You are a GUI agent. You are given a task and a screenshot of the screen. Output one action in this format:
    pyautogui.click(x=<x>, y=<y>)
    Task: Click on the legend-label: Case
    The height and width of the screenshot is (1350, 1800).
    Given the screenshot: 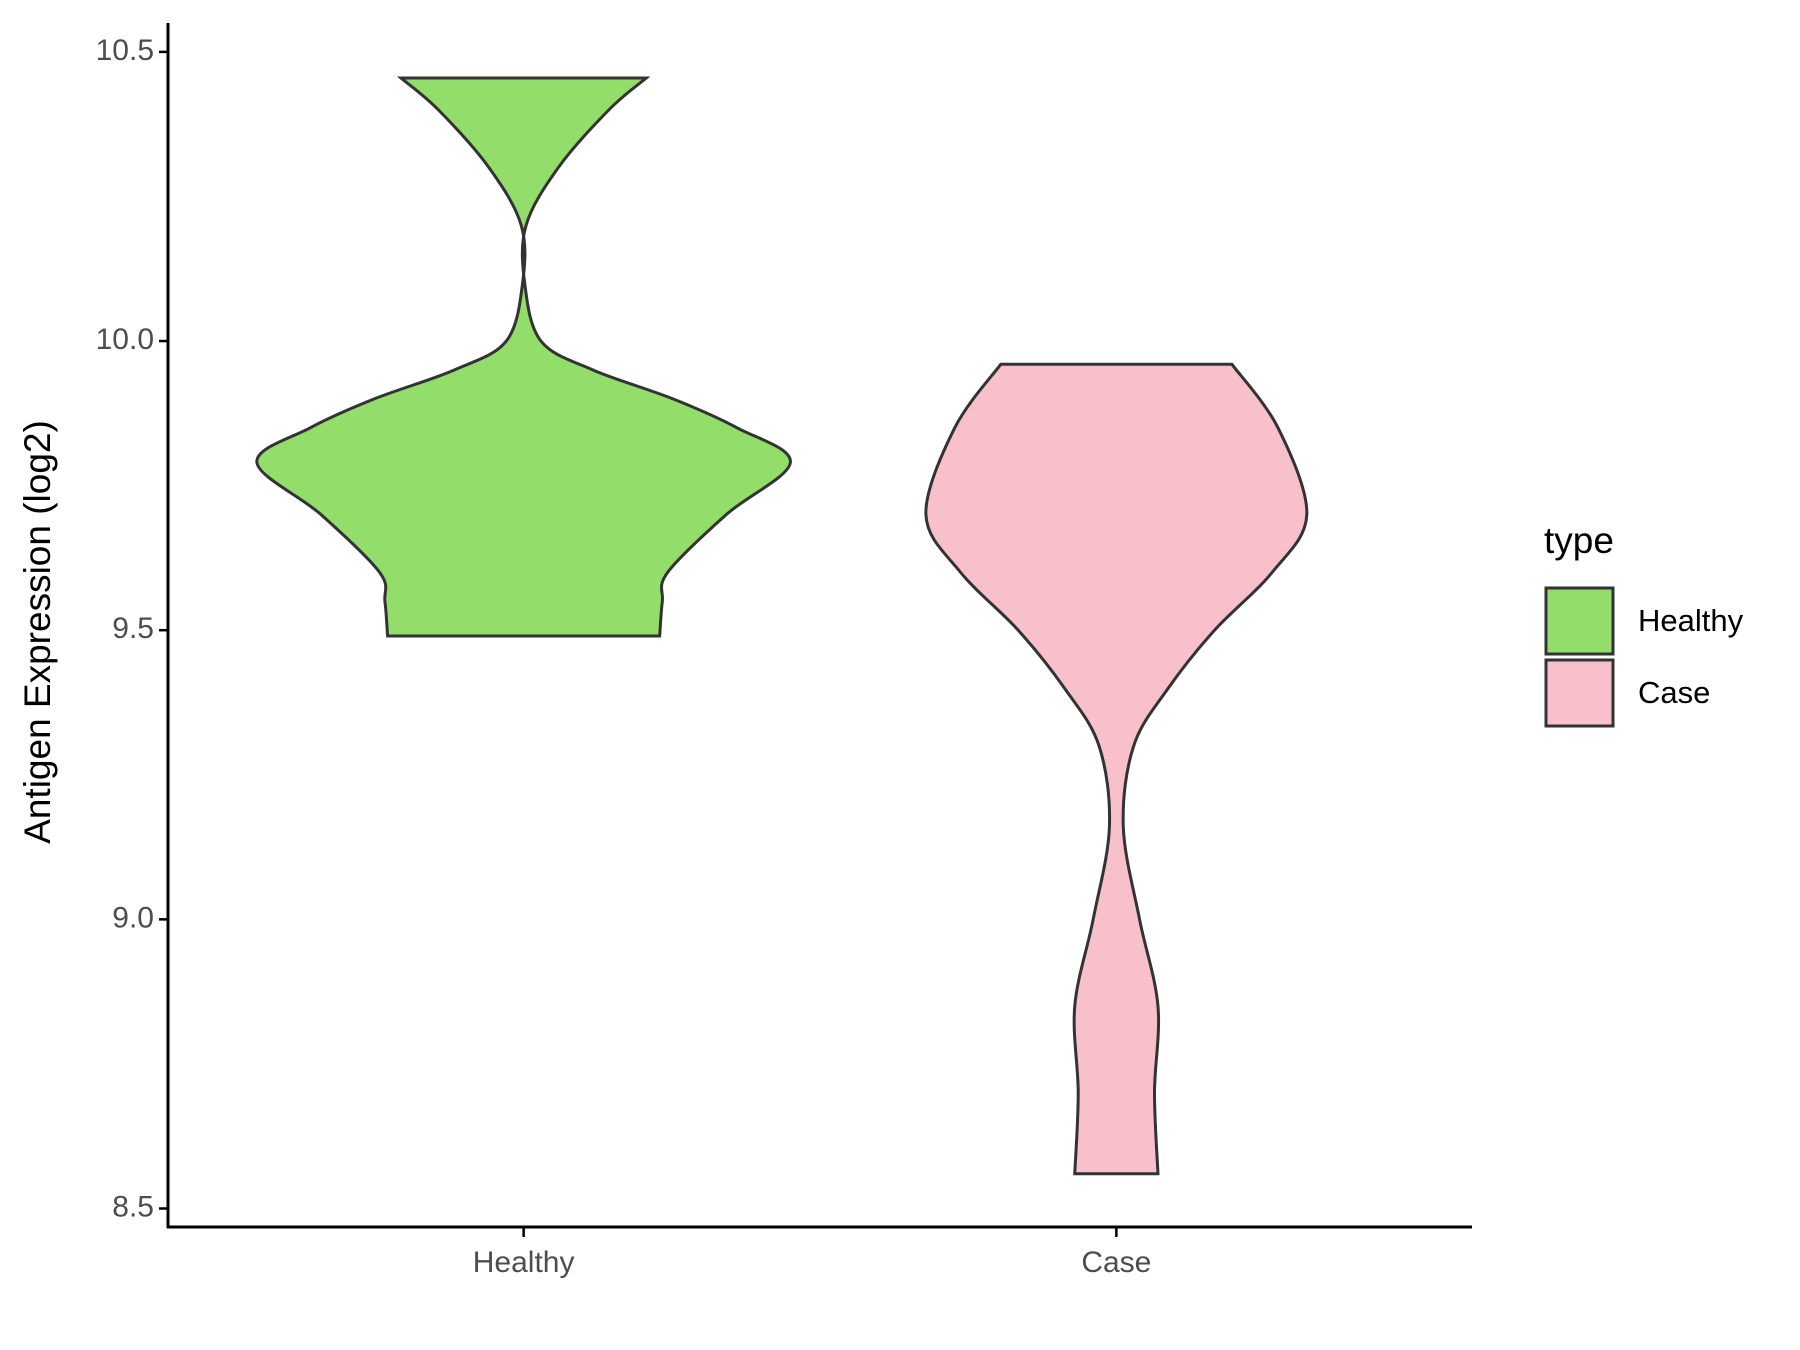 What is the action you would take?
    pyautogui.click(x=1674, y=692)
    